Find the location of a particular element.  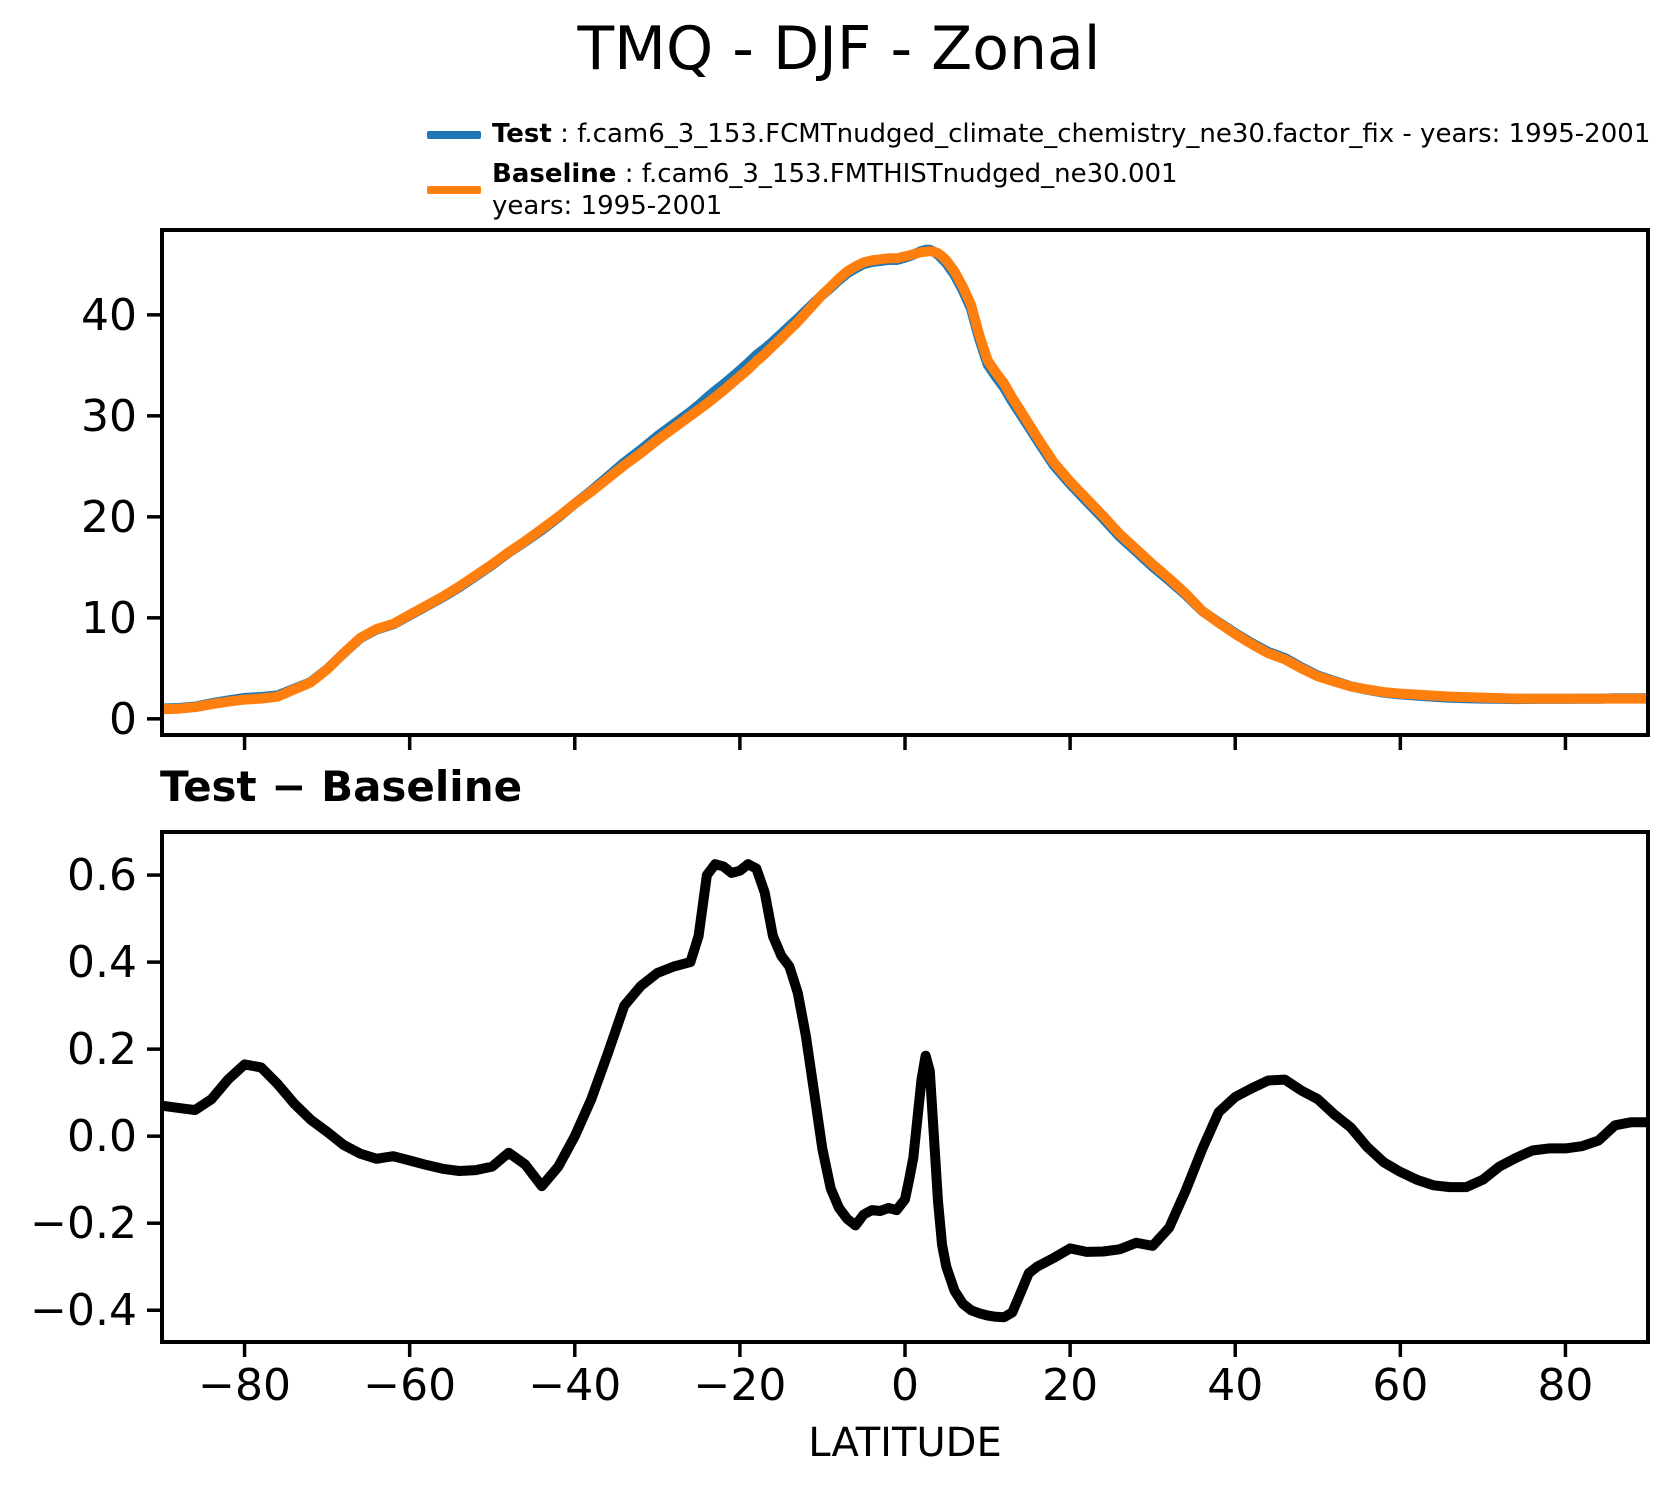

x-tick-label: 60 is located at coordinates (1400, 1385).